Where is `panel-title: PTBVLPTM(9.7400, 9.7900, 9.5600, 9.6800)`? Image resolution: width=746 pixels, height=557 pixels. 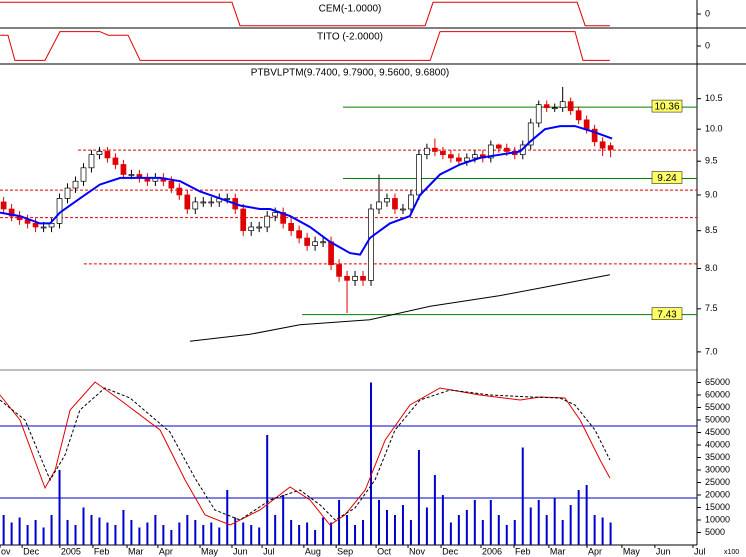 panel-title: PTBVLPTM(9.7400, 9.7900, 9.5600, 9.6800) is located at coordinates (350, 73).